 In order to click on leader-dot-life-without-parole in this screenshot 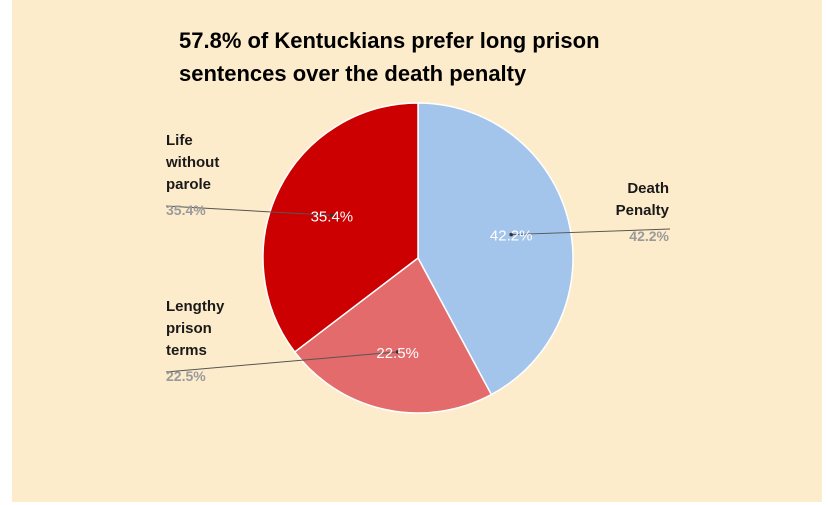, I will do `click(332, 215)`.